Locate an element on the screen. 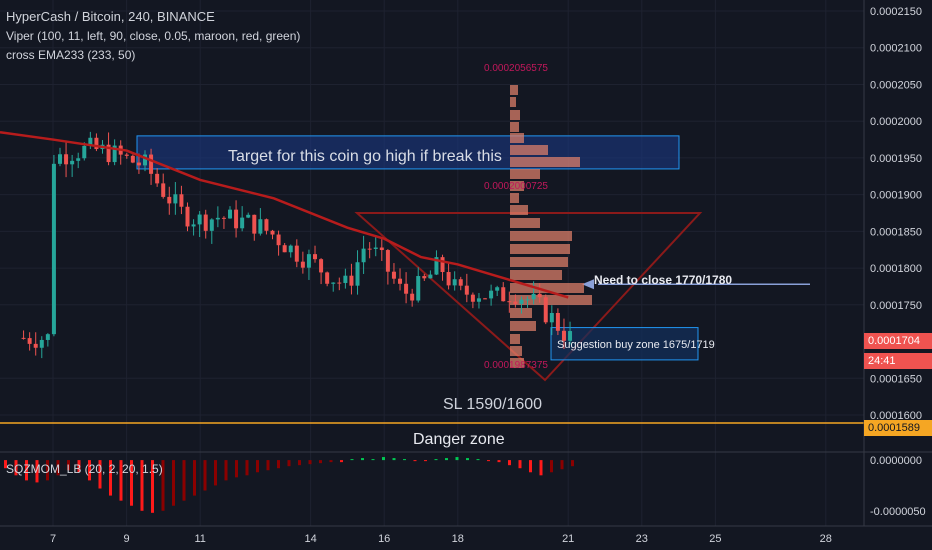 This screenshot has height=550, width=932. price-tick-label: 0.0001900 is located at coordinates (896, 196).